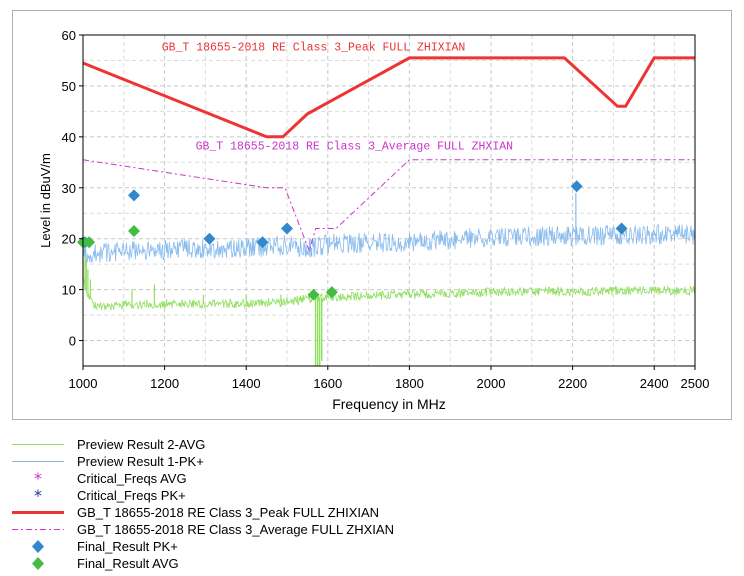 The height and width of the screenshot is (576, 744). I want to click on y-tick-label: 20, so click(69, 239).